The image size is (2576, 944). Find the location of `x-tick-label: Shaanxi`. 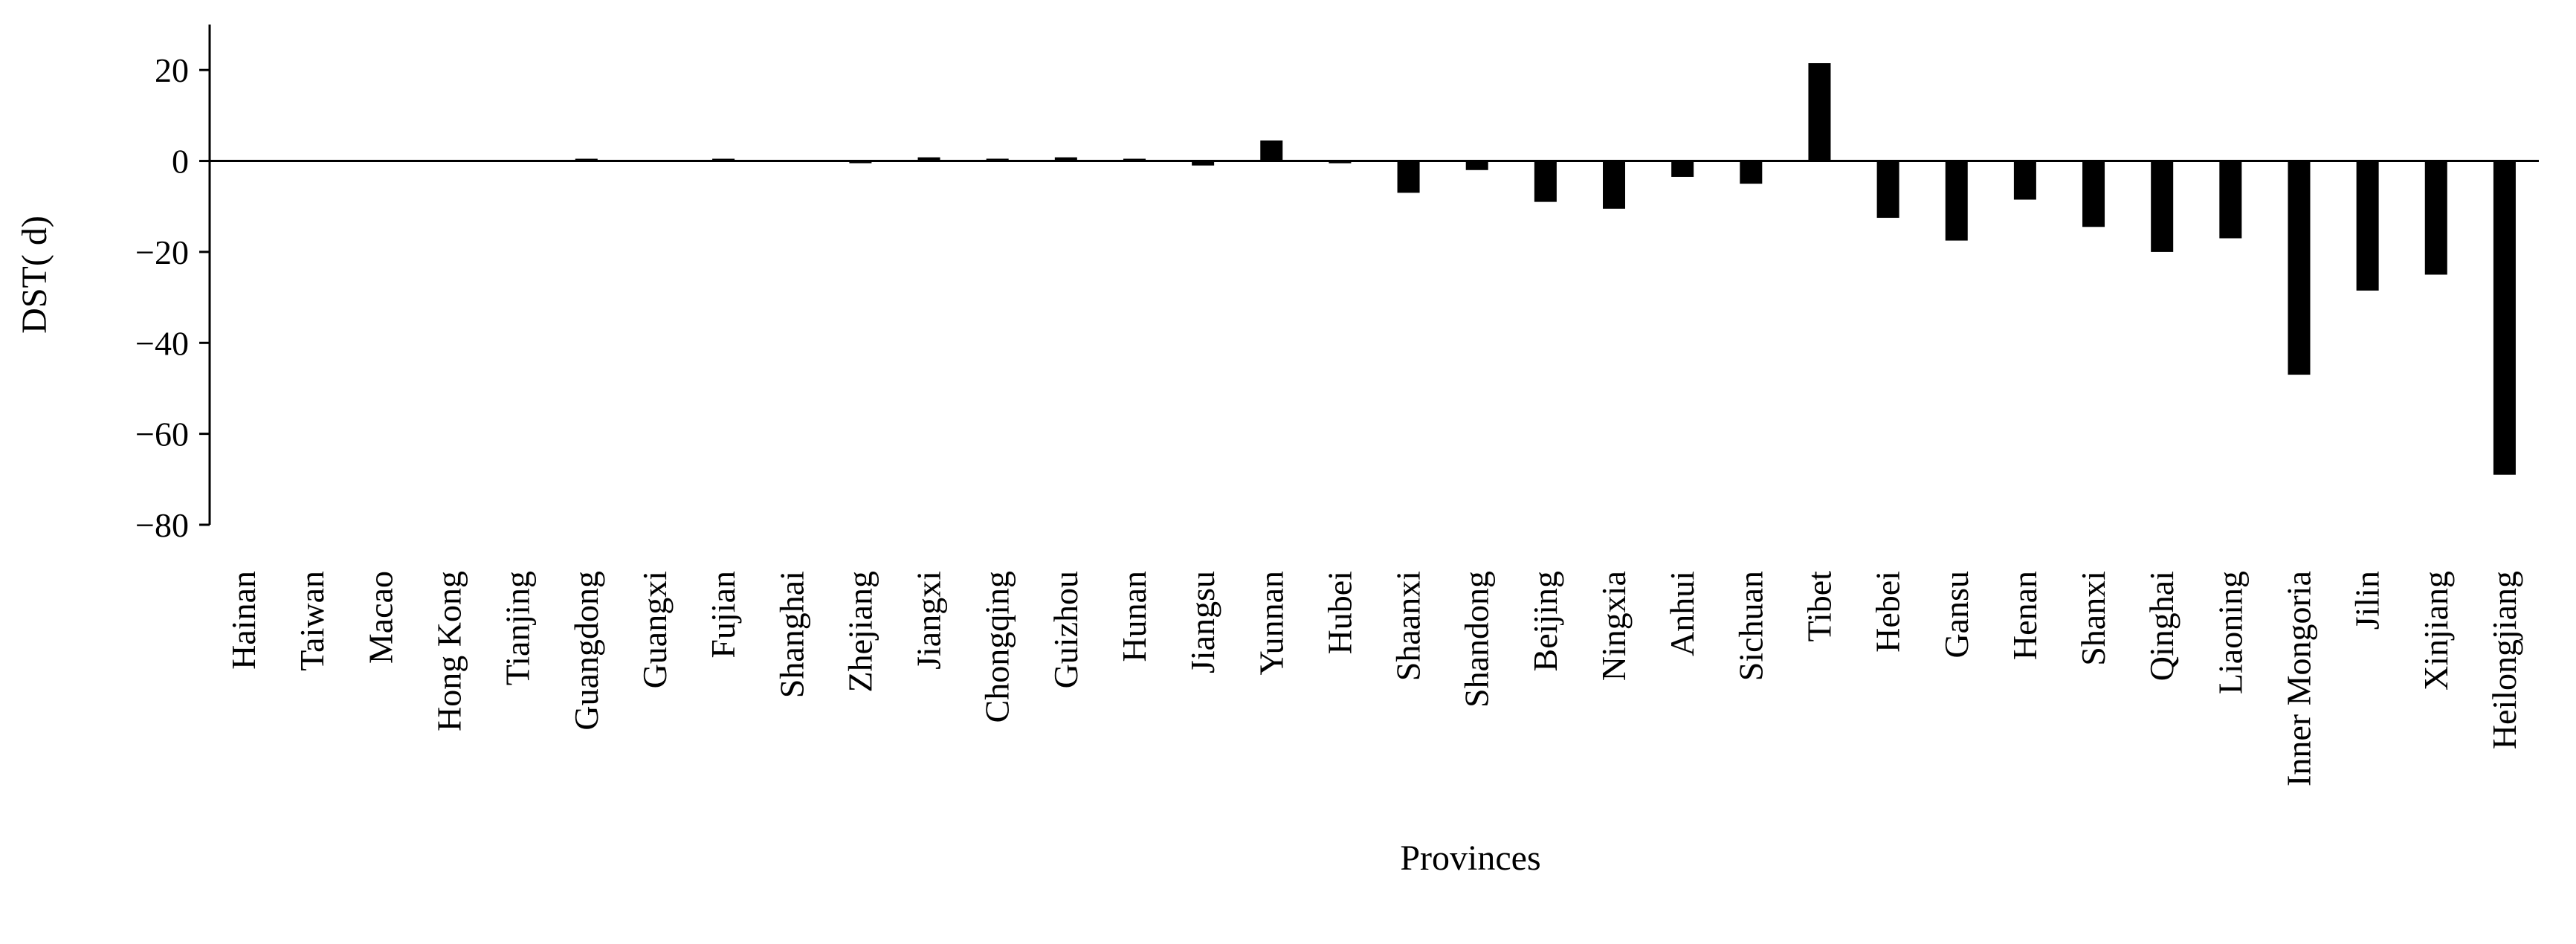

x-tick-label: Shaanxi is located at coordinates (1408, 626).